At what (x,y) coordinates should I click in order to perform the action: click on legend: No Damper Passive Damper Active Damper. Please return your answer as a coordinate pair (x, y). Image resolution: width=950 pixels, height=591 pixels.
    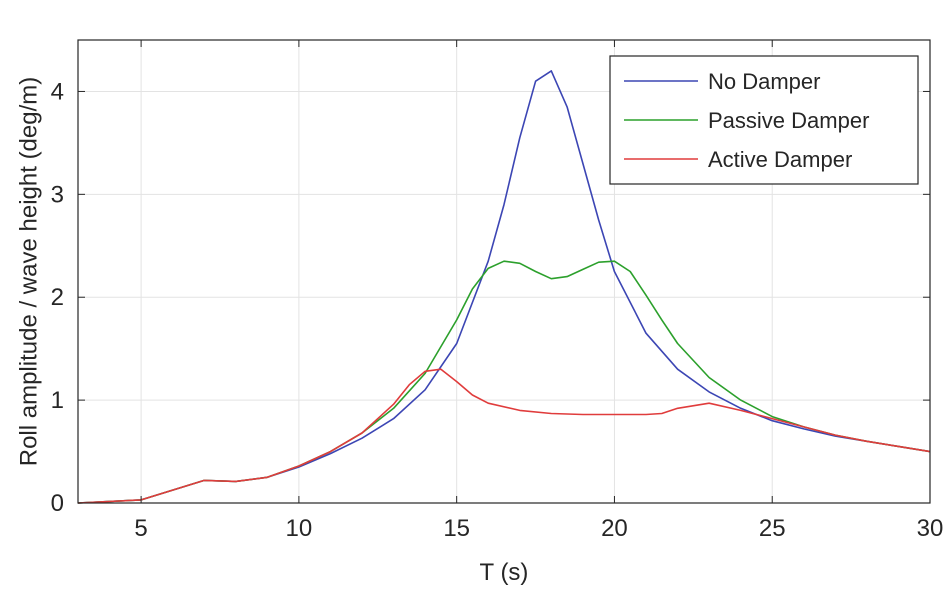
    Looking at the image, I should click on (764, 120).